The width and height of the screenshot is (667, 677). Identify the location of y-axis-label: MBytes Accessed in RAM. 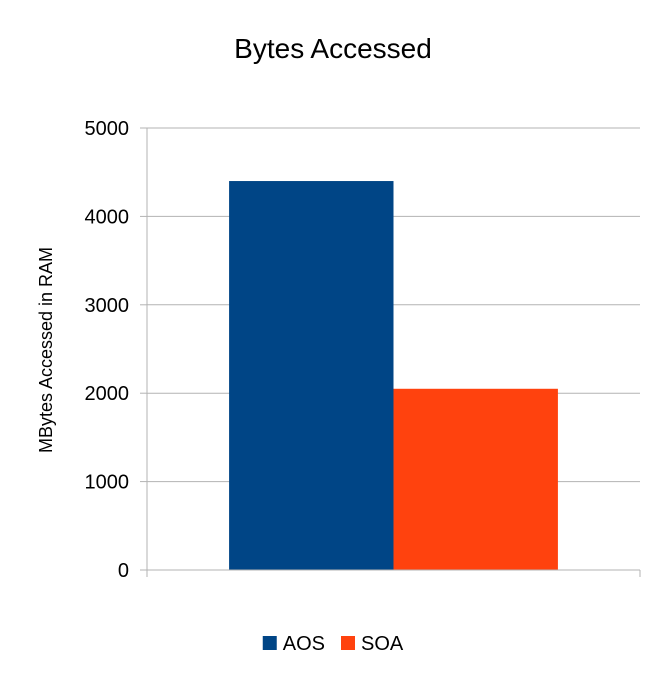
(46, 350).